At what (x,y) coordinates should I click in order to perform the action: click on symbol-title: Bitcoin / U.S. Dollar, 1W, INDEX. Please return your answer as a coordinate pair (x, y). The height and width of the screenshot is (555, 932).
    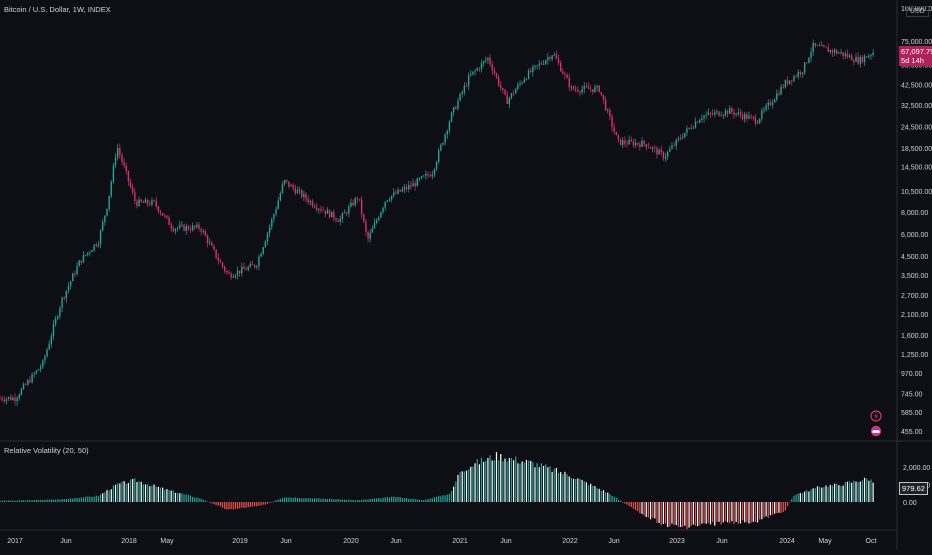
    Looking at the image, I should click on (57, 9).